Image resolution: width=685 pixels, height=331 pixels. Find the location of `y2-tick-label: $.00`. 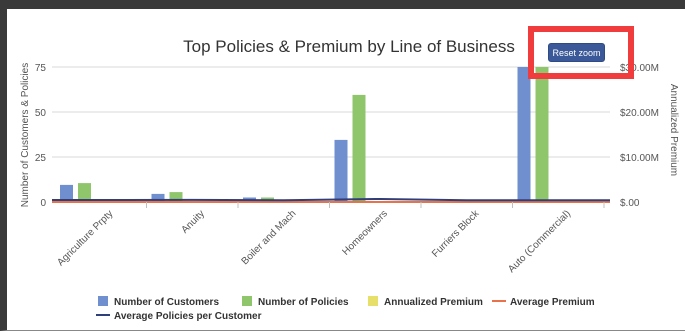

y2-tick-label: $.00 is located at coordinates (630, 203).